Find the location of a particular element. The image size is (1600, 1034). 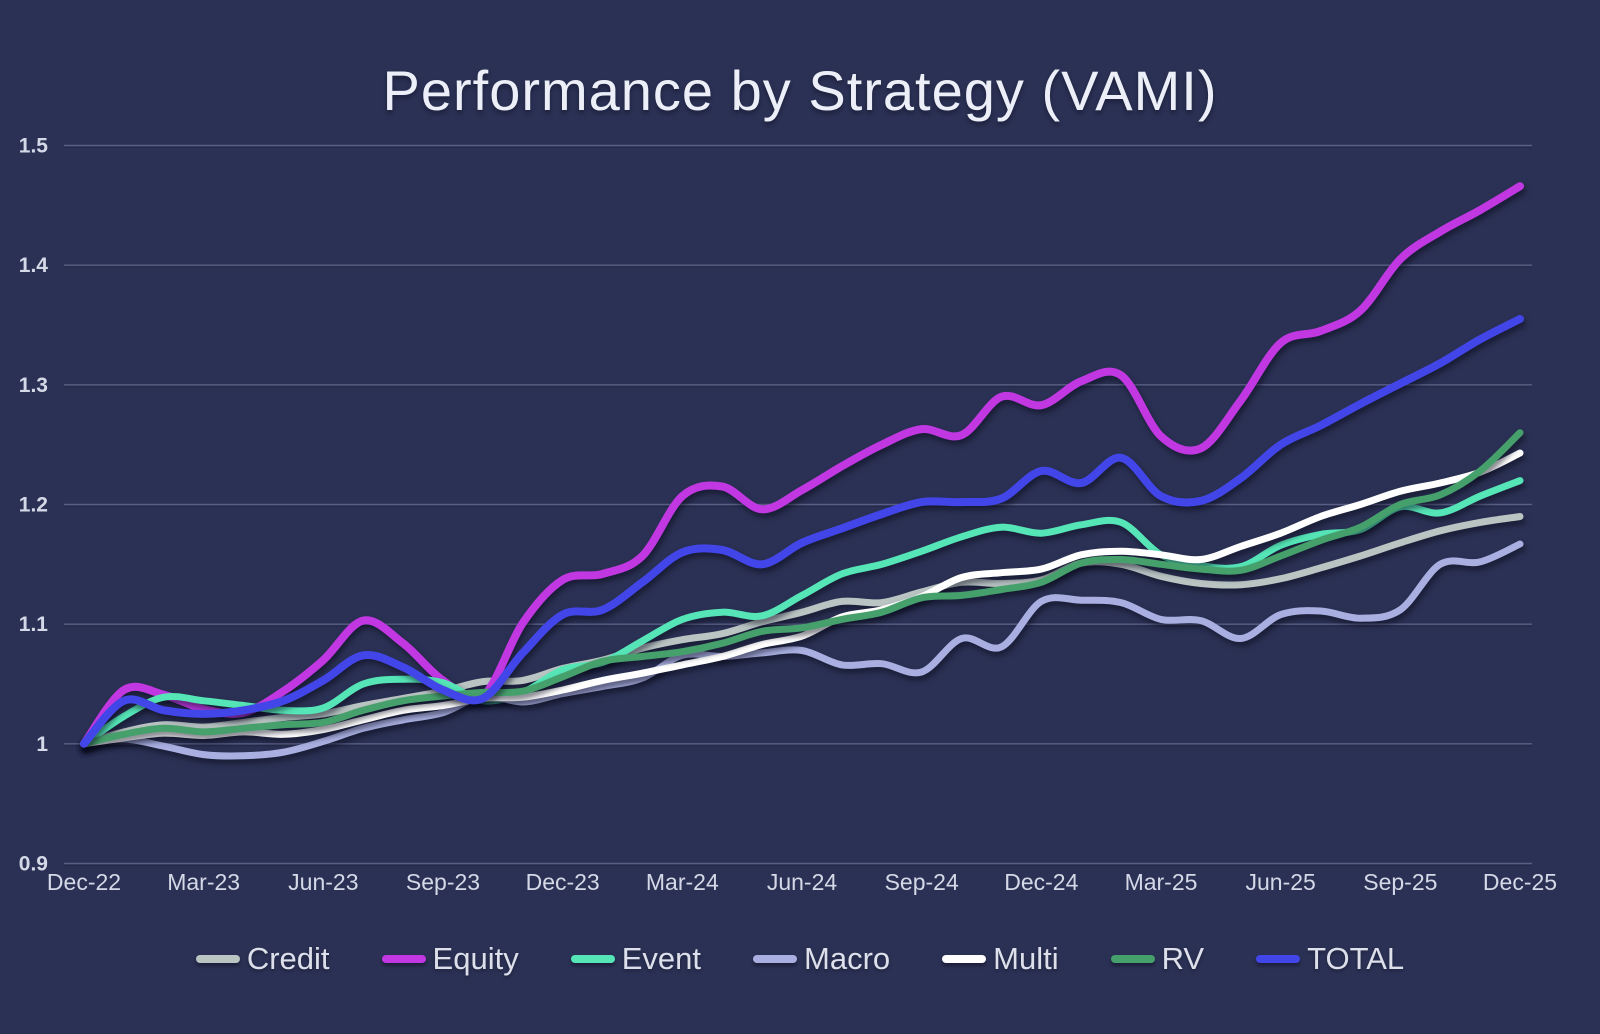

x-tick-label-Mar-24: Mar-24 is located at coordinates (682, 882).